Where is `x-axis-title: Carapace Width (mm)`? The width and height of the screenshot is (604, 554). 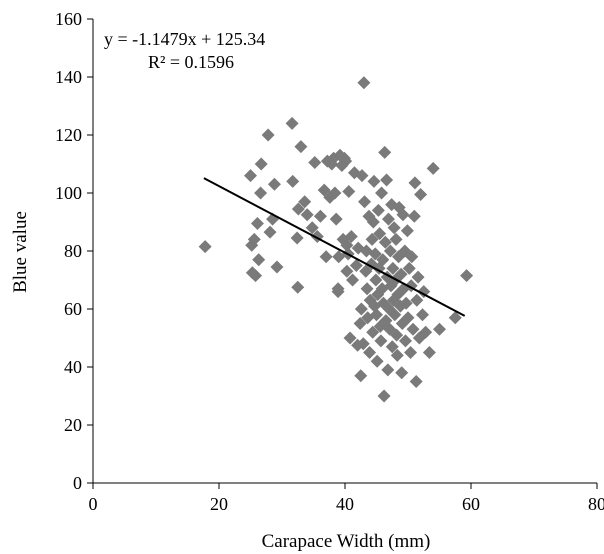 x-axis-title: Carapace Width (mm) is located at coordinates (346, 541).